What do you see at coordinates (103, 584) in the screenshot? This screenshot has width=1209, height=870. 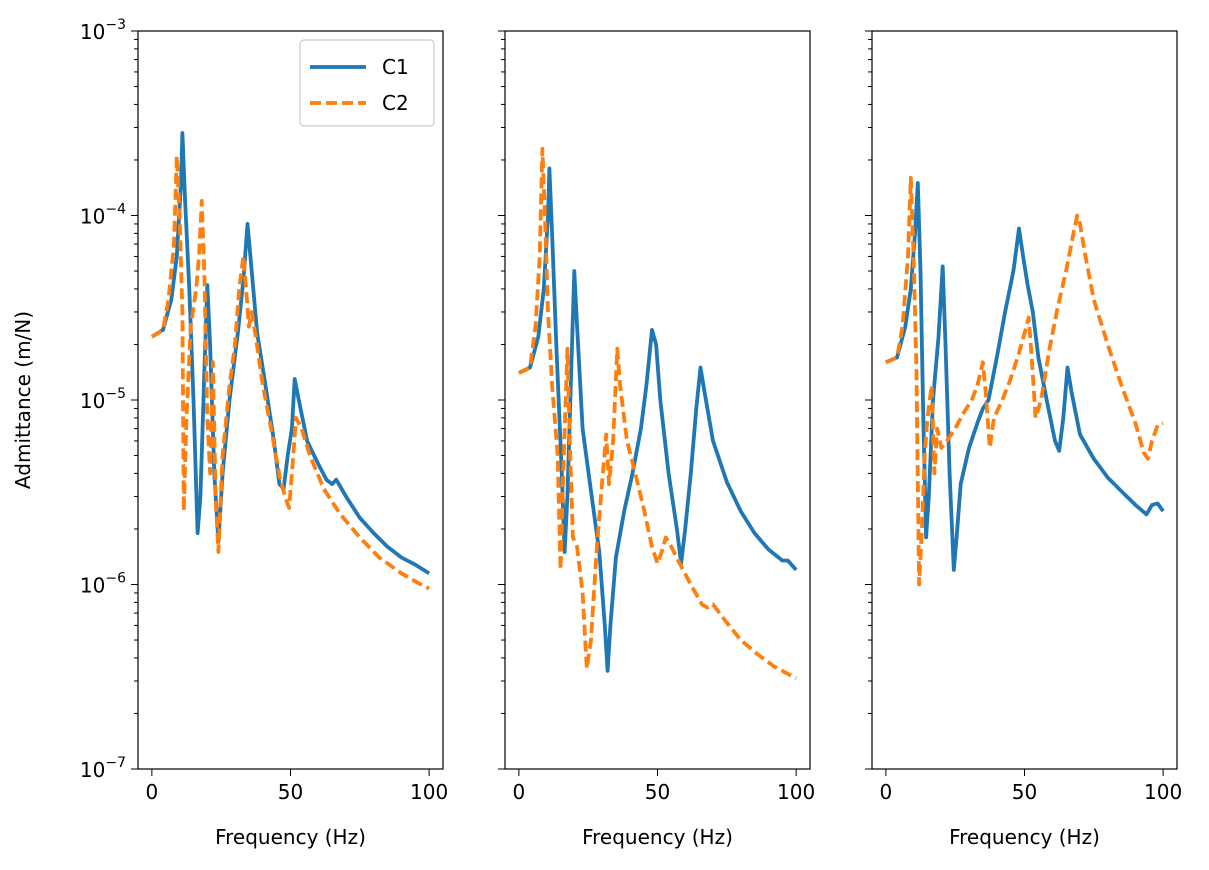 I see `y-tick-label: 10⁻⁶` at bounding box center [103, 584].